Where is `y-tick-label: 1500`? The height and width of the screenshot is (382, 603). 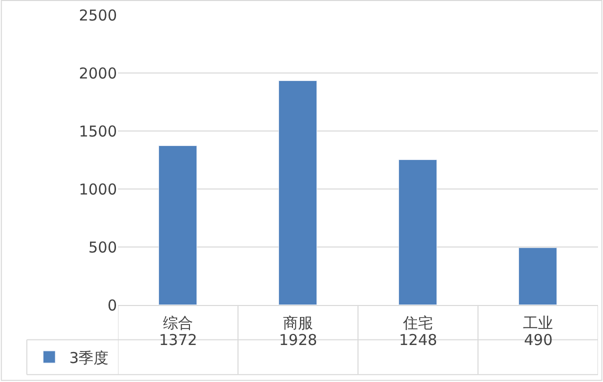 y-tick-label: 1500 is located at coordinates (97, 131).